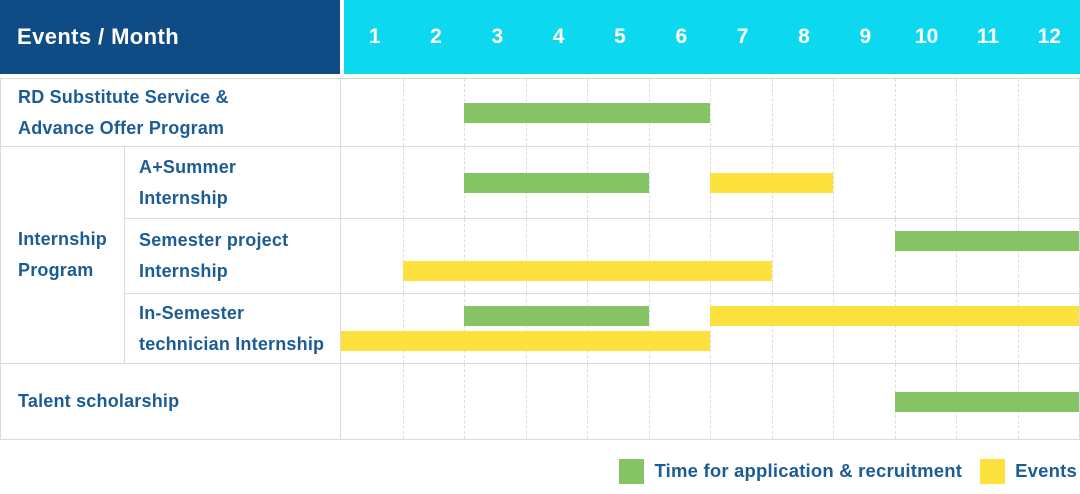 The width and height of the screenshot is (1080, 494). Describe the element at coordinates (742, 36) in the screenshot. I see `month-label: 7` at that location.